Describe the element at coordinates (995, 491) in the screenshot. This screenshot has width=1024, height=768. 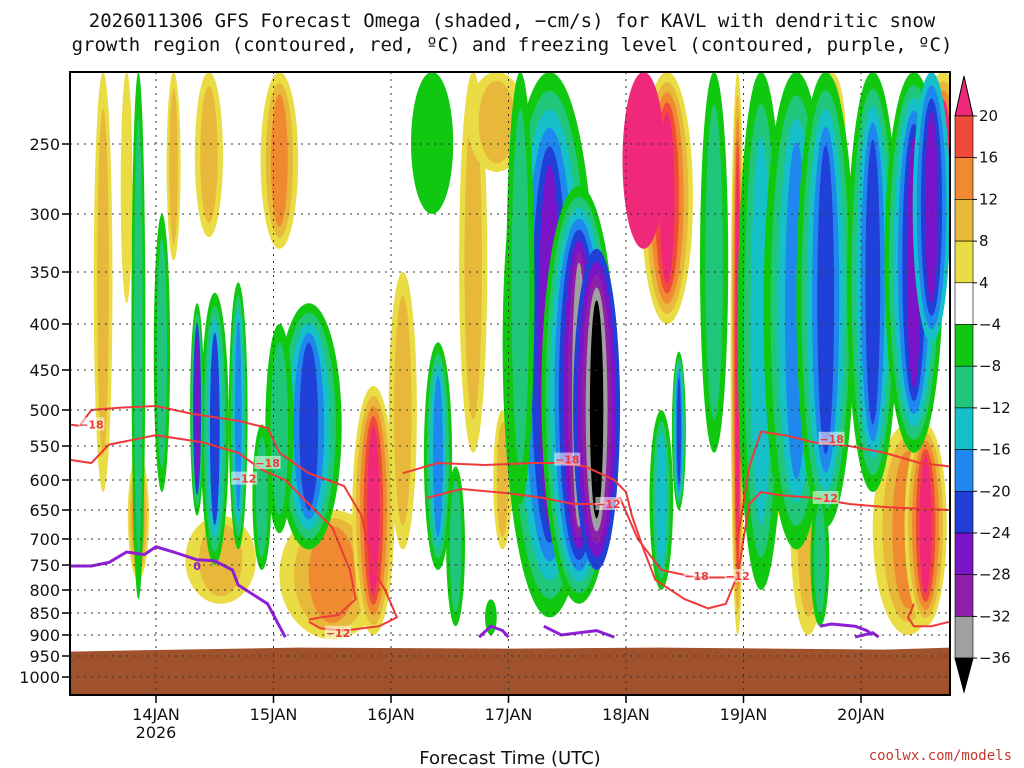
I see `colorbar-label: −20` at that location.